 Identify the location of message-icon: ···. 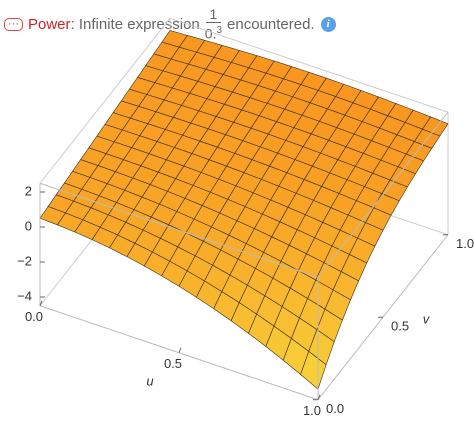
(13, 24).